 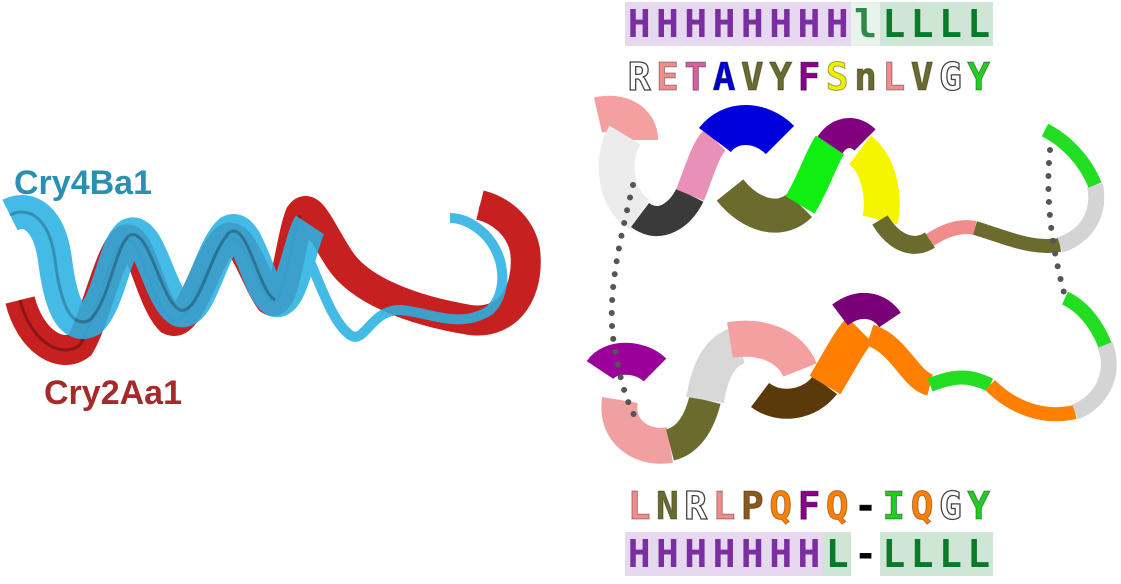 What do you see at coordinates (639, 76) in the screenshot?
I see `top-residue: R` at bounding box center [639, 76].